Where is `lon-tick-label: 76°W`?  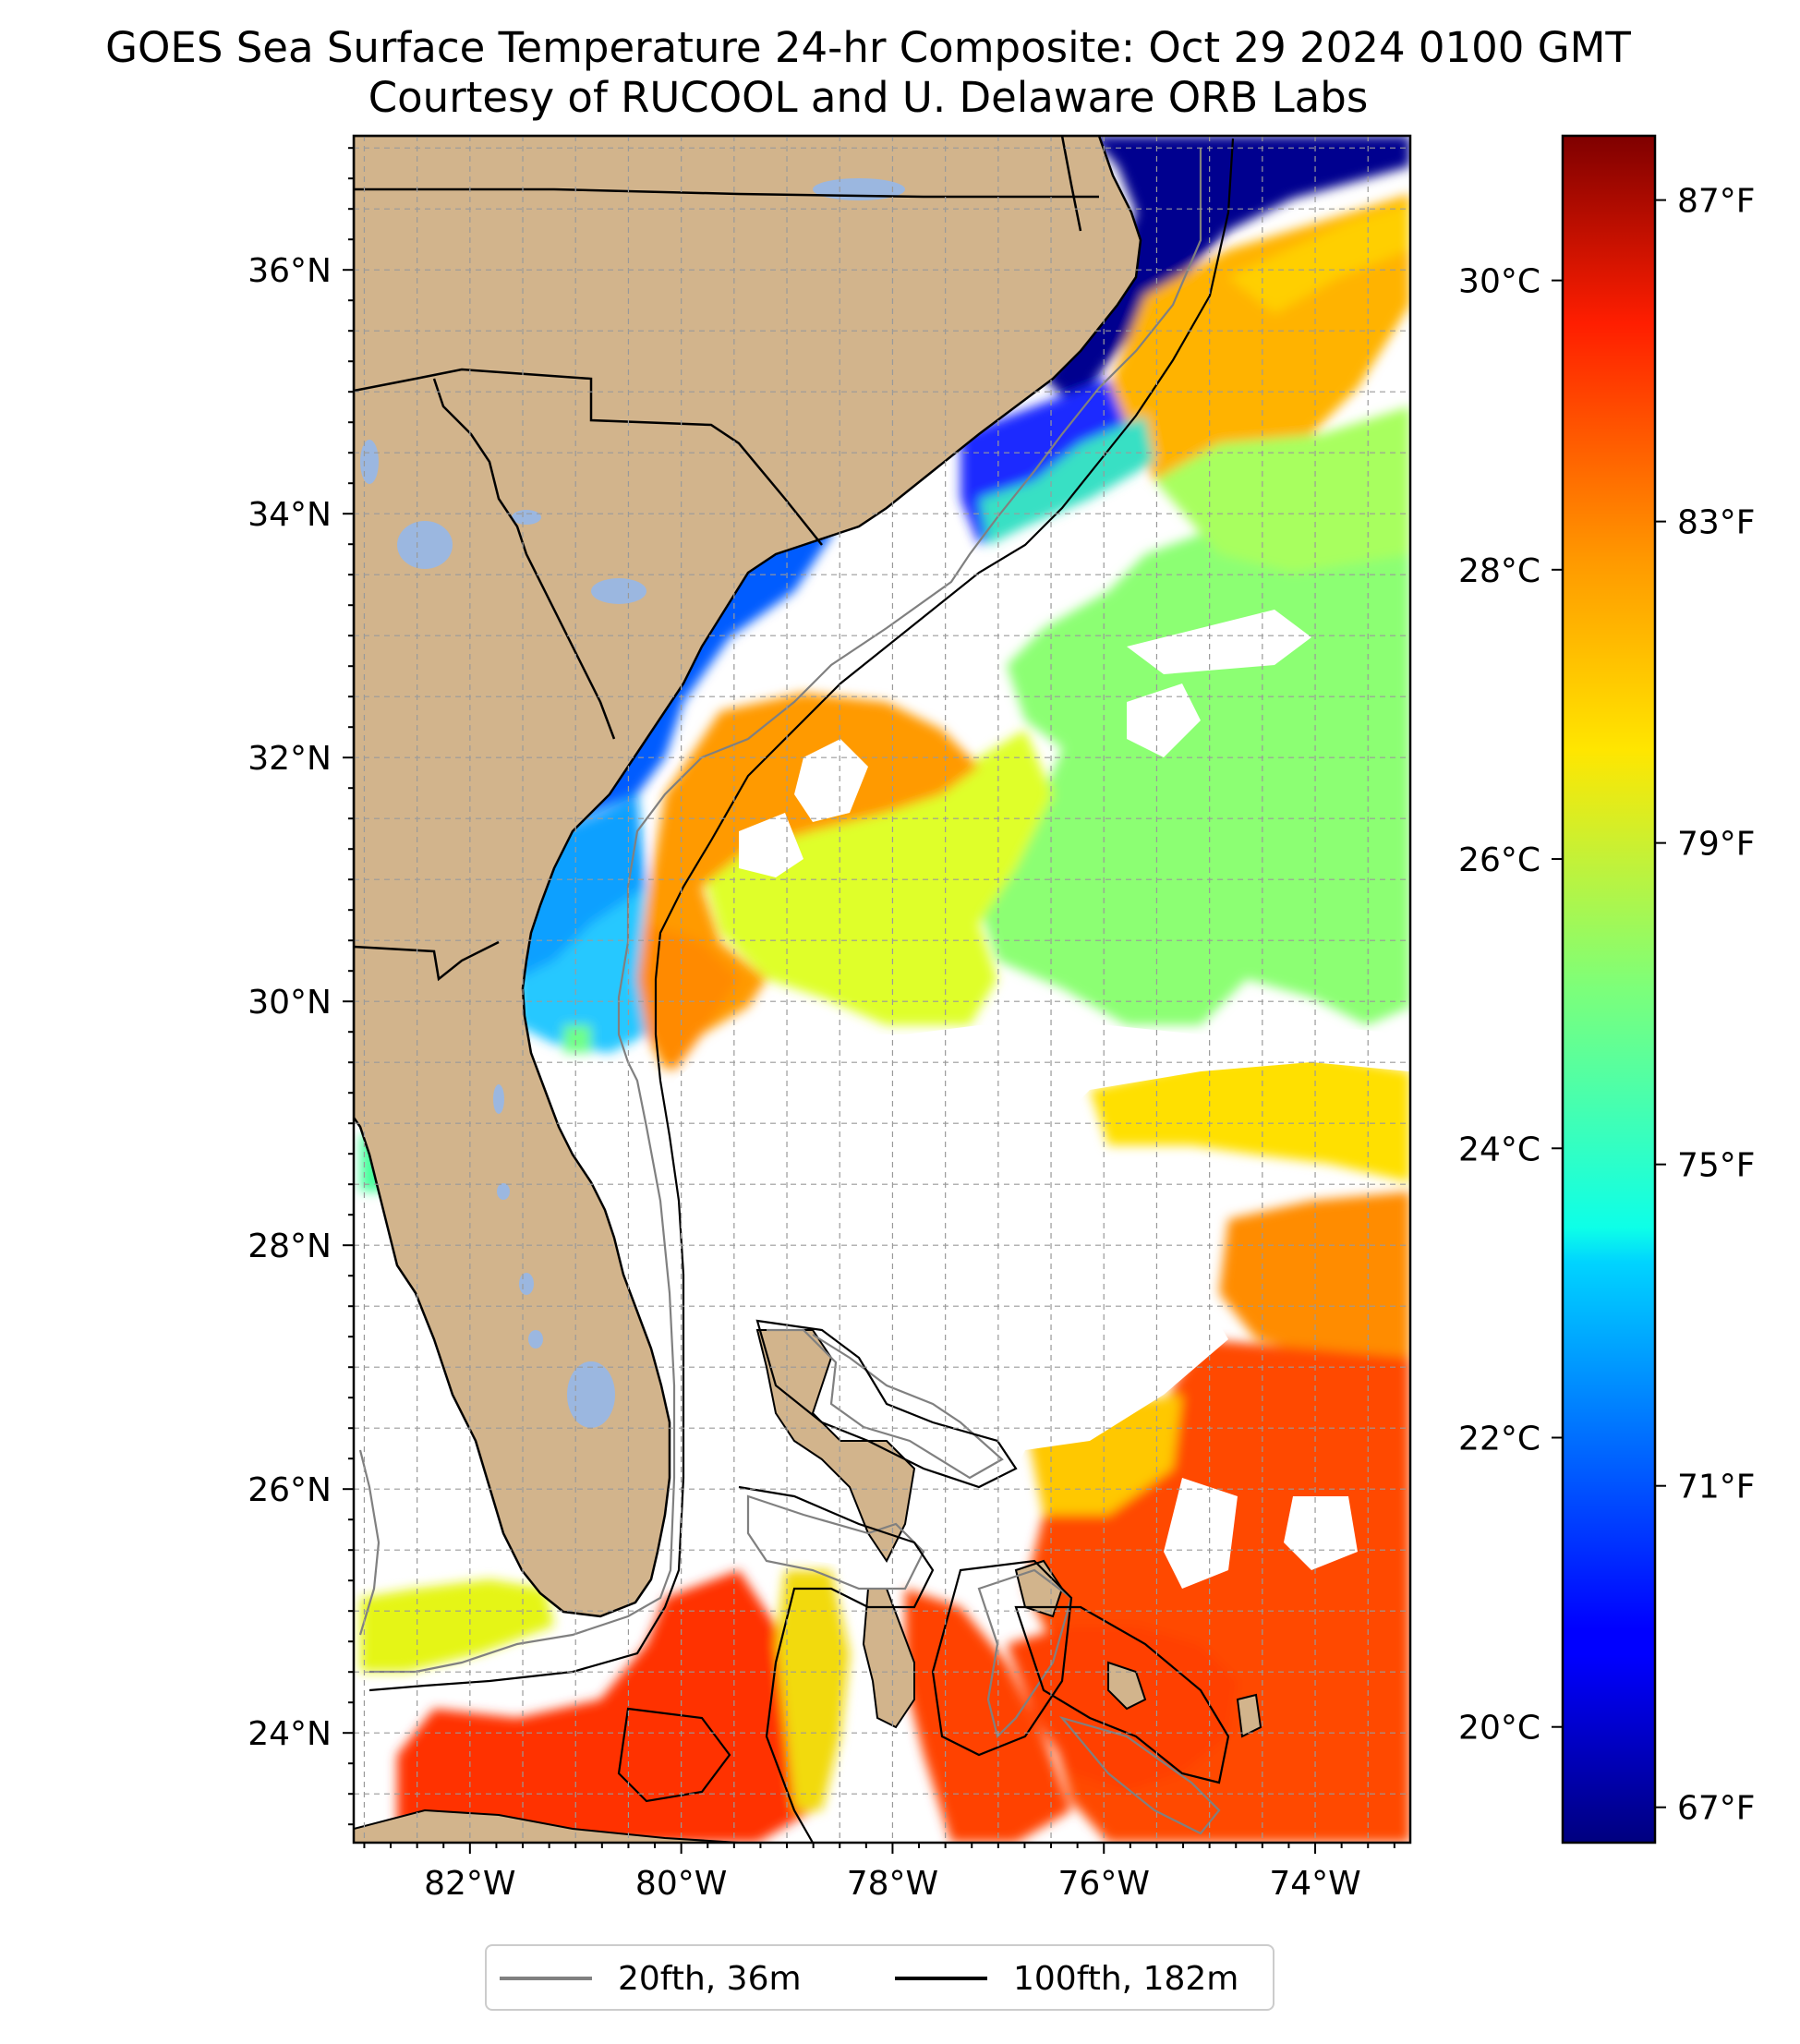 lon-tick-label: 76°W is located at coordinates (1104, 1884).